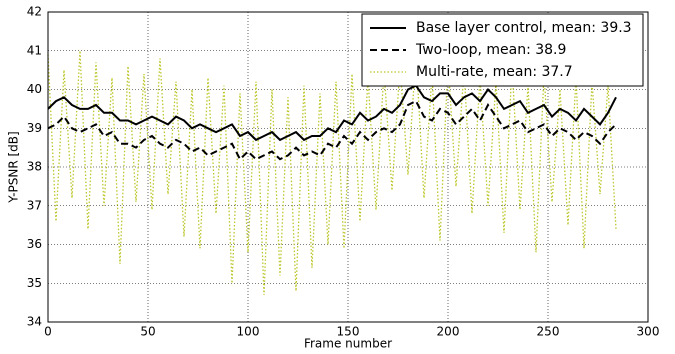 The image size is (675, 354). Describe the element at coordinates (548, 332) in the screenshot. I see `x-tick-label: 250` at that location.